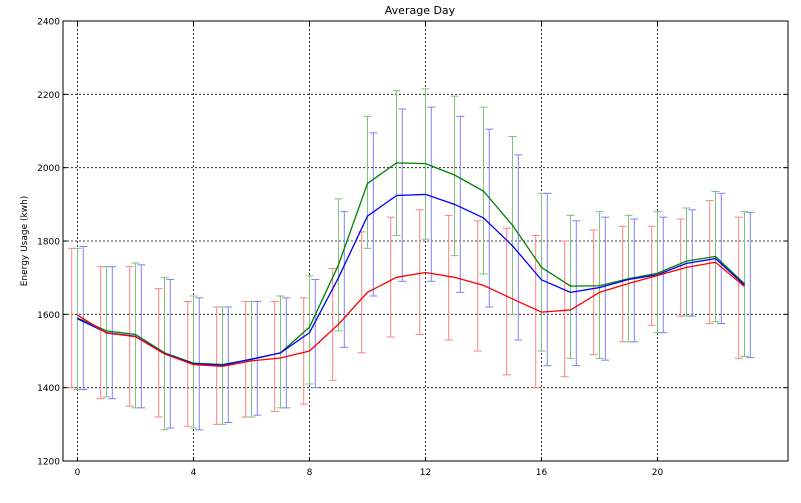 This screenshot has height=503, width=801. Describe the element at coordinates (658, 473) in the screenshot. I see `x-tick-label: 20` at that location.